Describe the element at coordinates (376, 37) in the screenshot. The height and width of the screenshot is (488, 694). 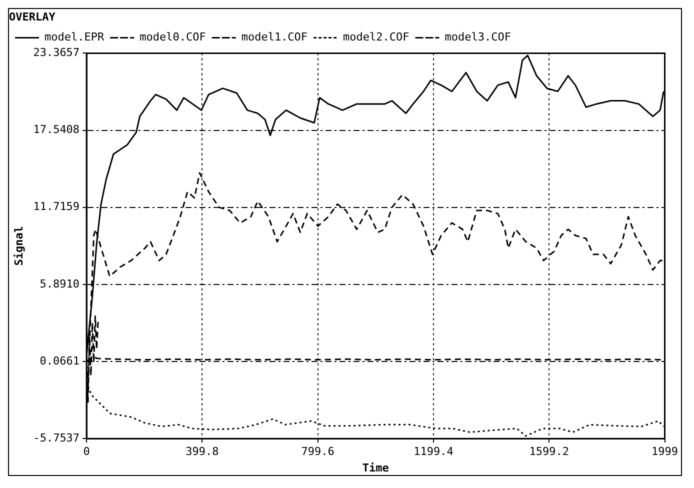
I see `legend-label: model2.COF` at that location.